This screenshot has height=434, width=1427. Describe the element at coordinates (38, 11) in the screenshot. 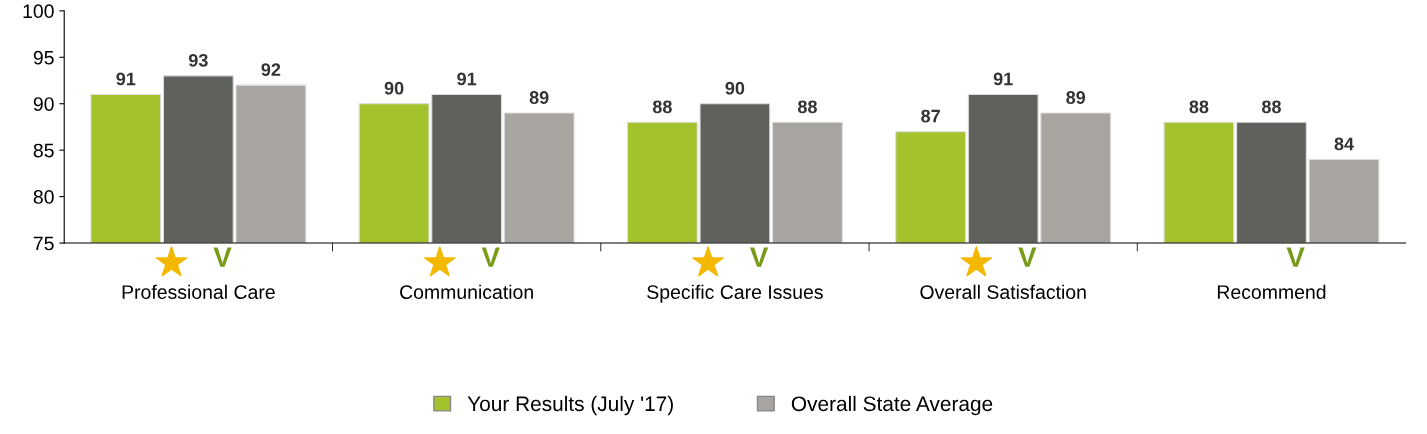

I see `y-tick-label: 100` at that location.